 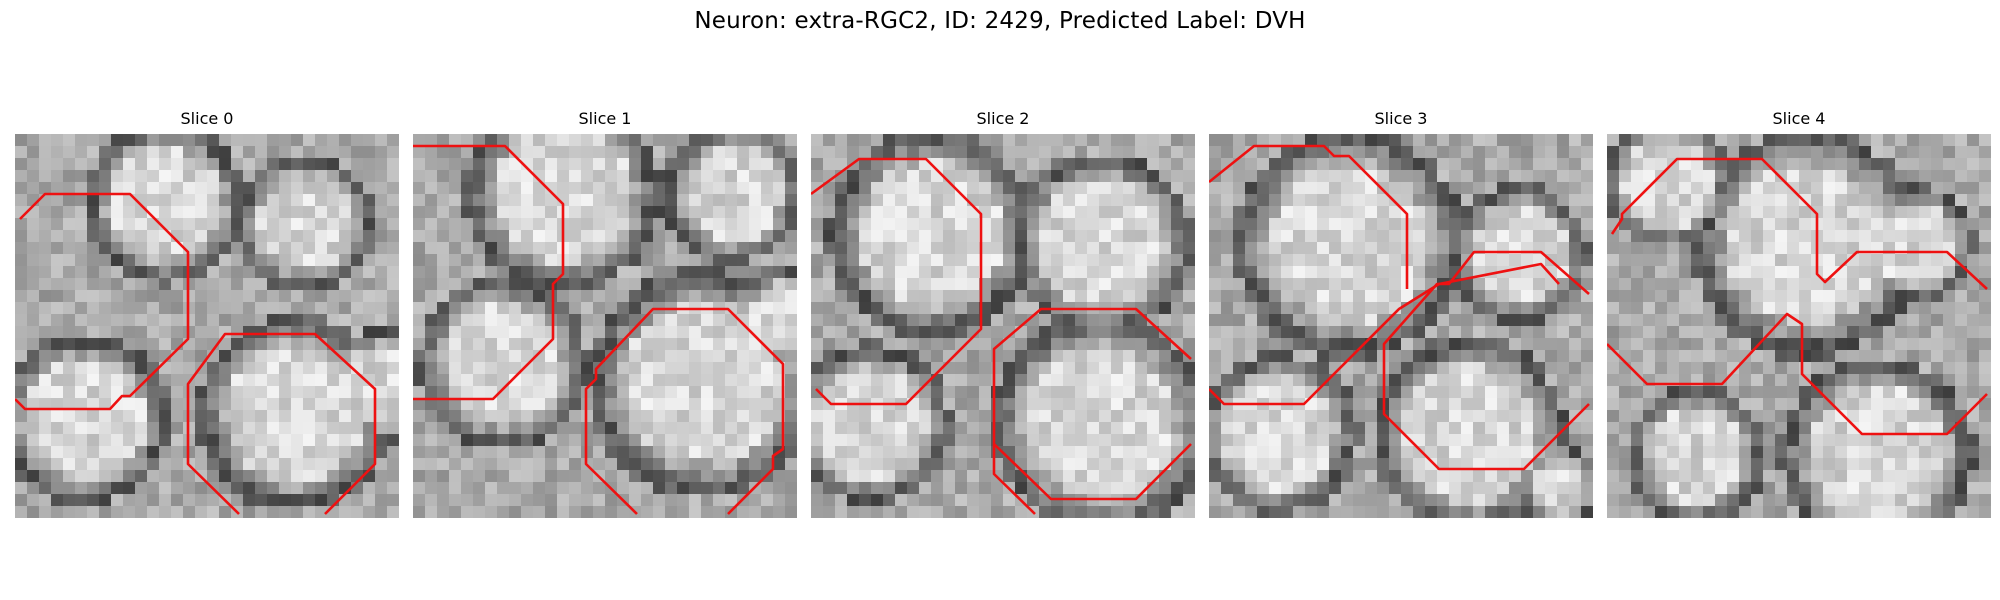 I want to click on slice-panel-0: Slice 0, so click(x=207, y=313).